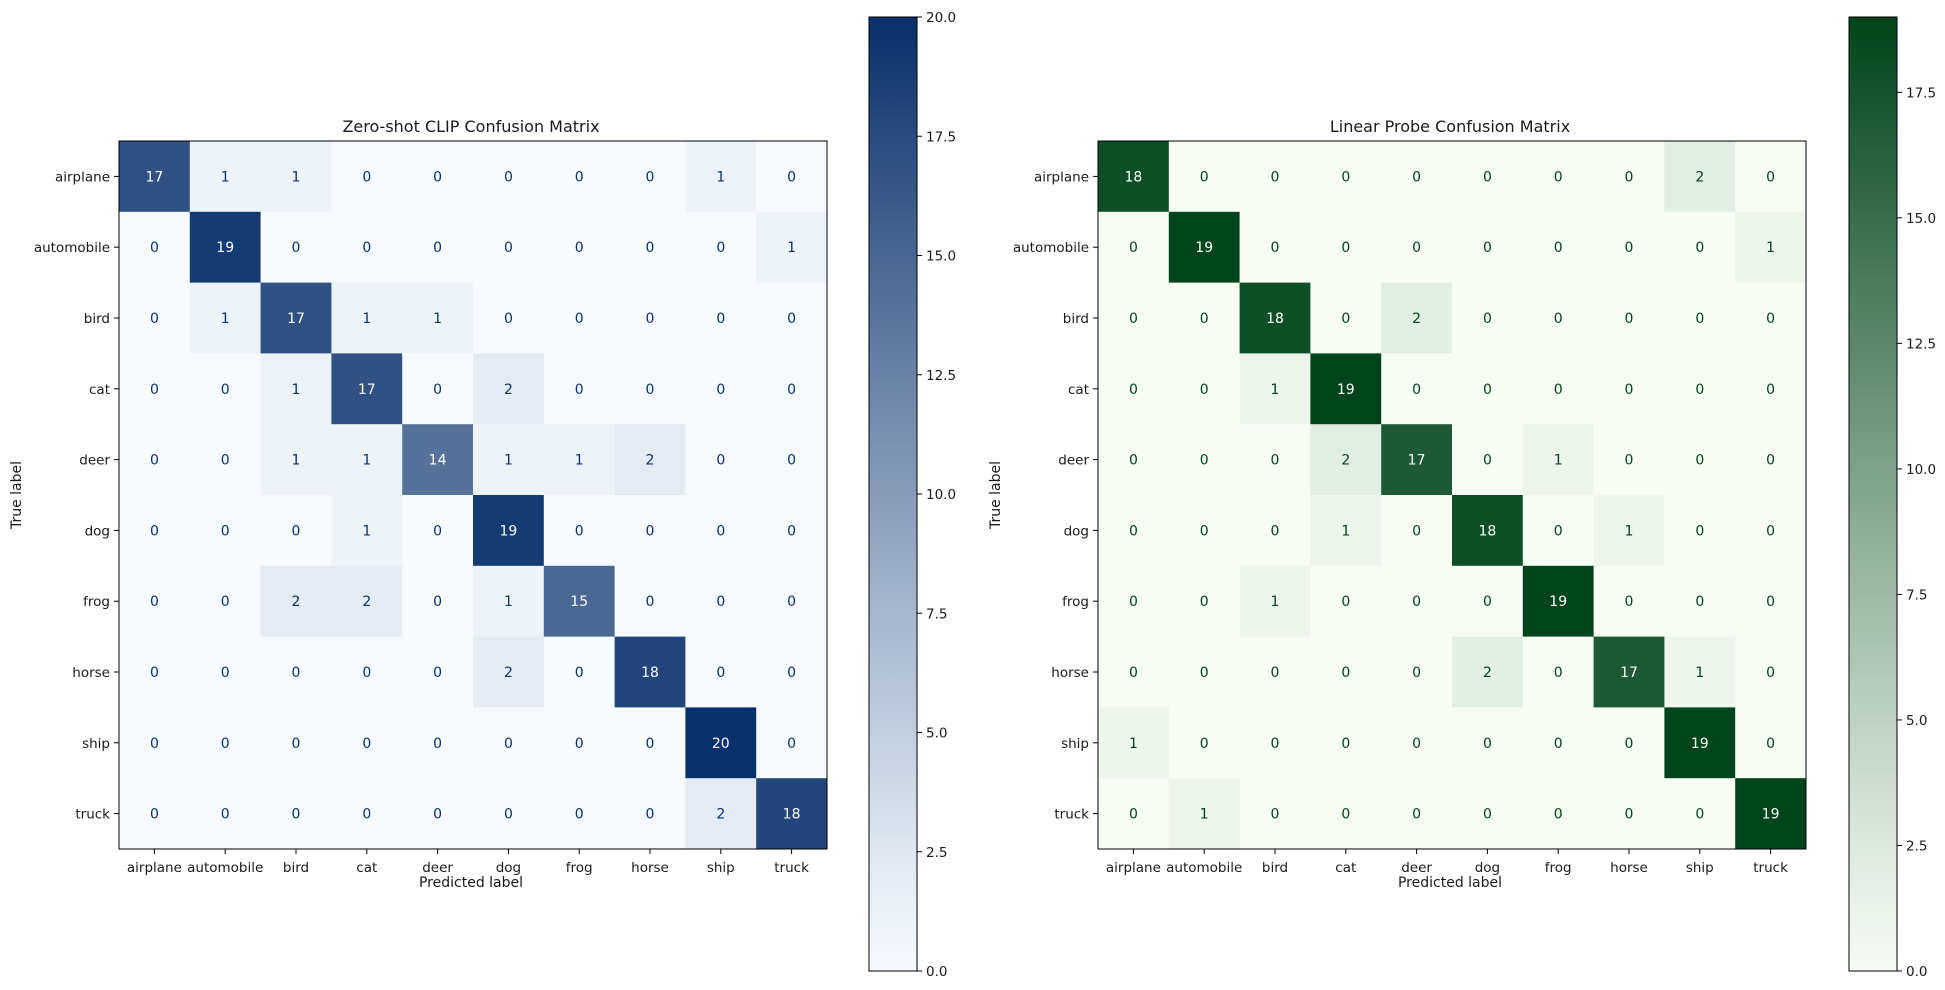 Image resolution: width=1945 pixels, height=990 pixels. What do you see at coordinates (438, 461) in the screenshot?
I see `cell-value-label: 14` at bounding box center [438, 461].